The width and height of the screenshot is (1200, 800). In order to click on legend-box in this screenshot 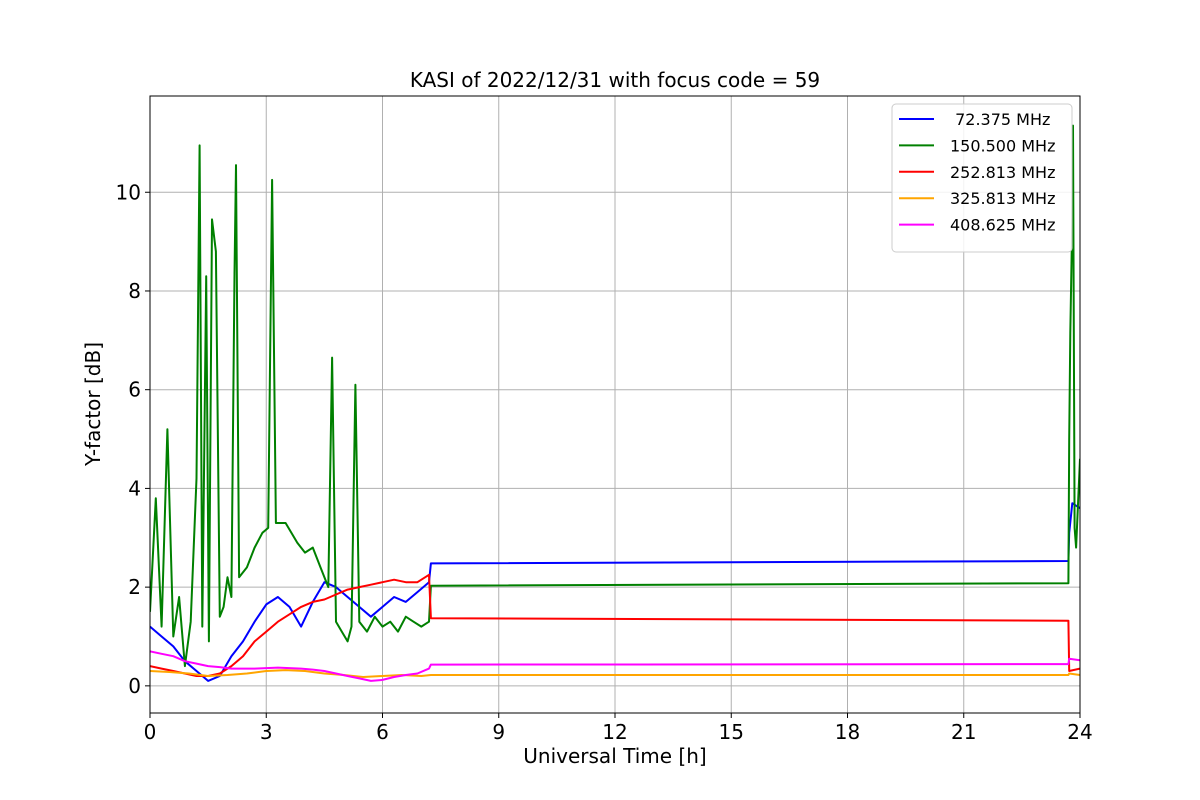, I will do `click(982, 178)`.